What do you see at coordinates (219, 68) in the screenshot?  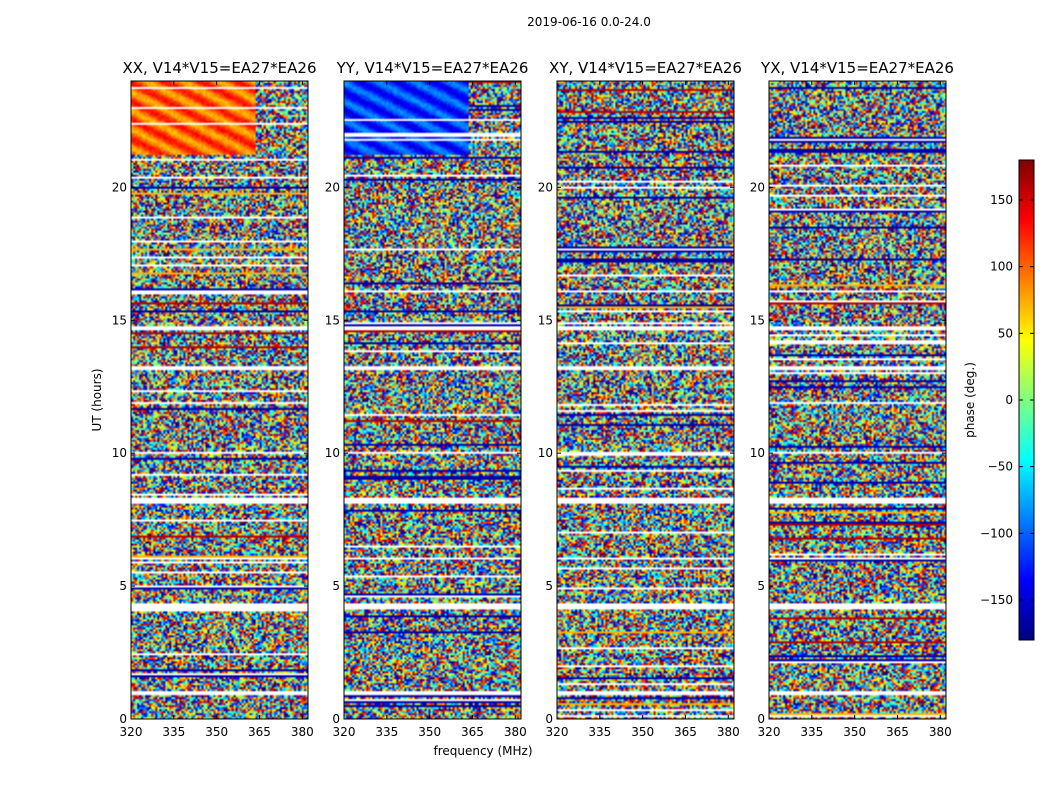 I see `panel-title: XX, V14*V15=EA27*EA26` at bounding box center [219, 68].